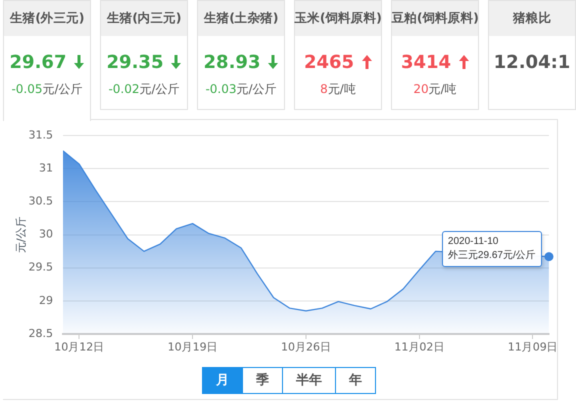 The width and height of the screenshot is (576, 406). I want to click on category-label: 豆粕(饲料原料), so click(435, 18).